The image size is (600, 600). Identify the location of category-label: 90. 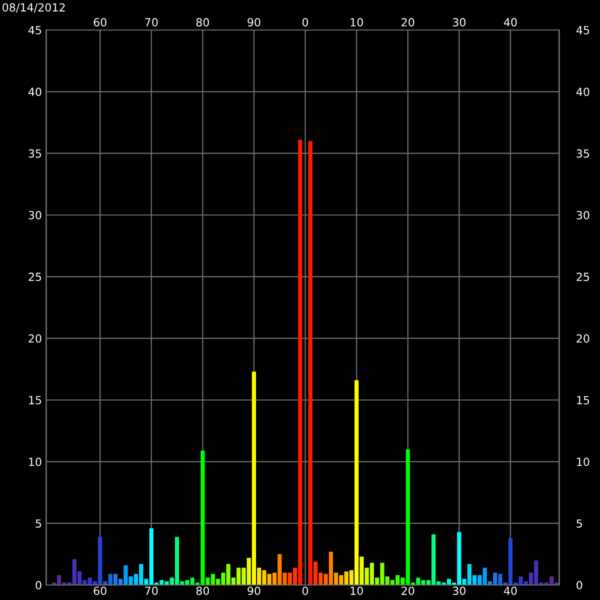
(254, 22).